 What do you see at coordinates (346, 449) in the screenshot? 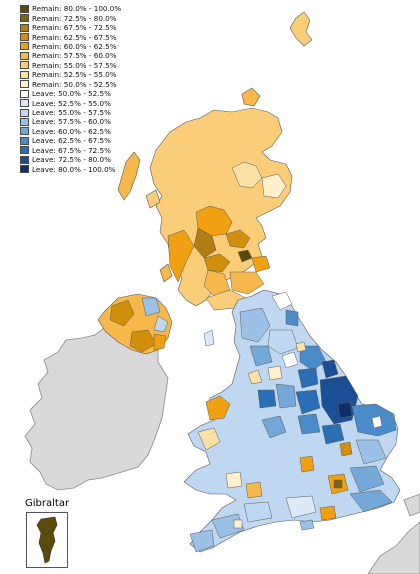
I see `region-cambridge` at bounding box center [346, 449].